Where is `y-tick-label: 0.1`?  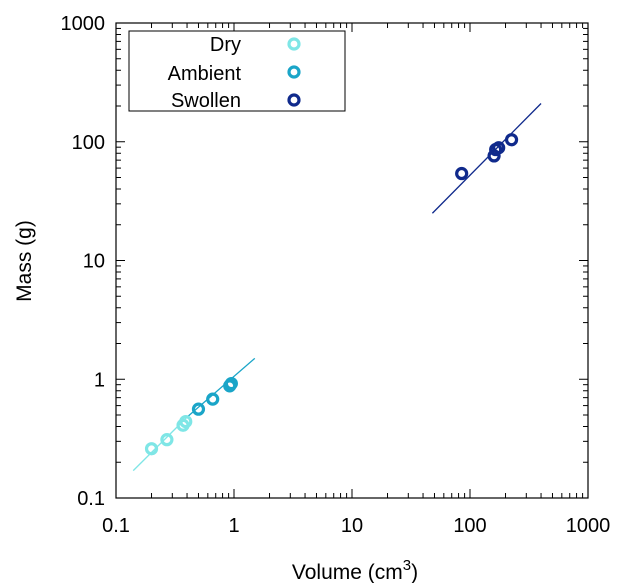
y-tick-label: 0.1 is located at coordinates (91, 499).